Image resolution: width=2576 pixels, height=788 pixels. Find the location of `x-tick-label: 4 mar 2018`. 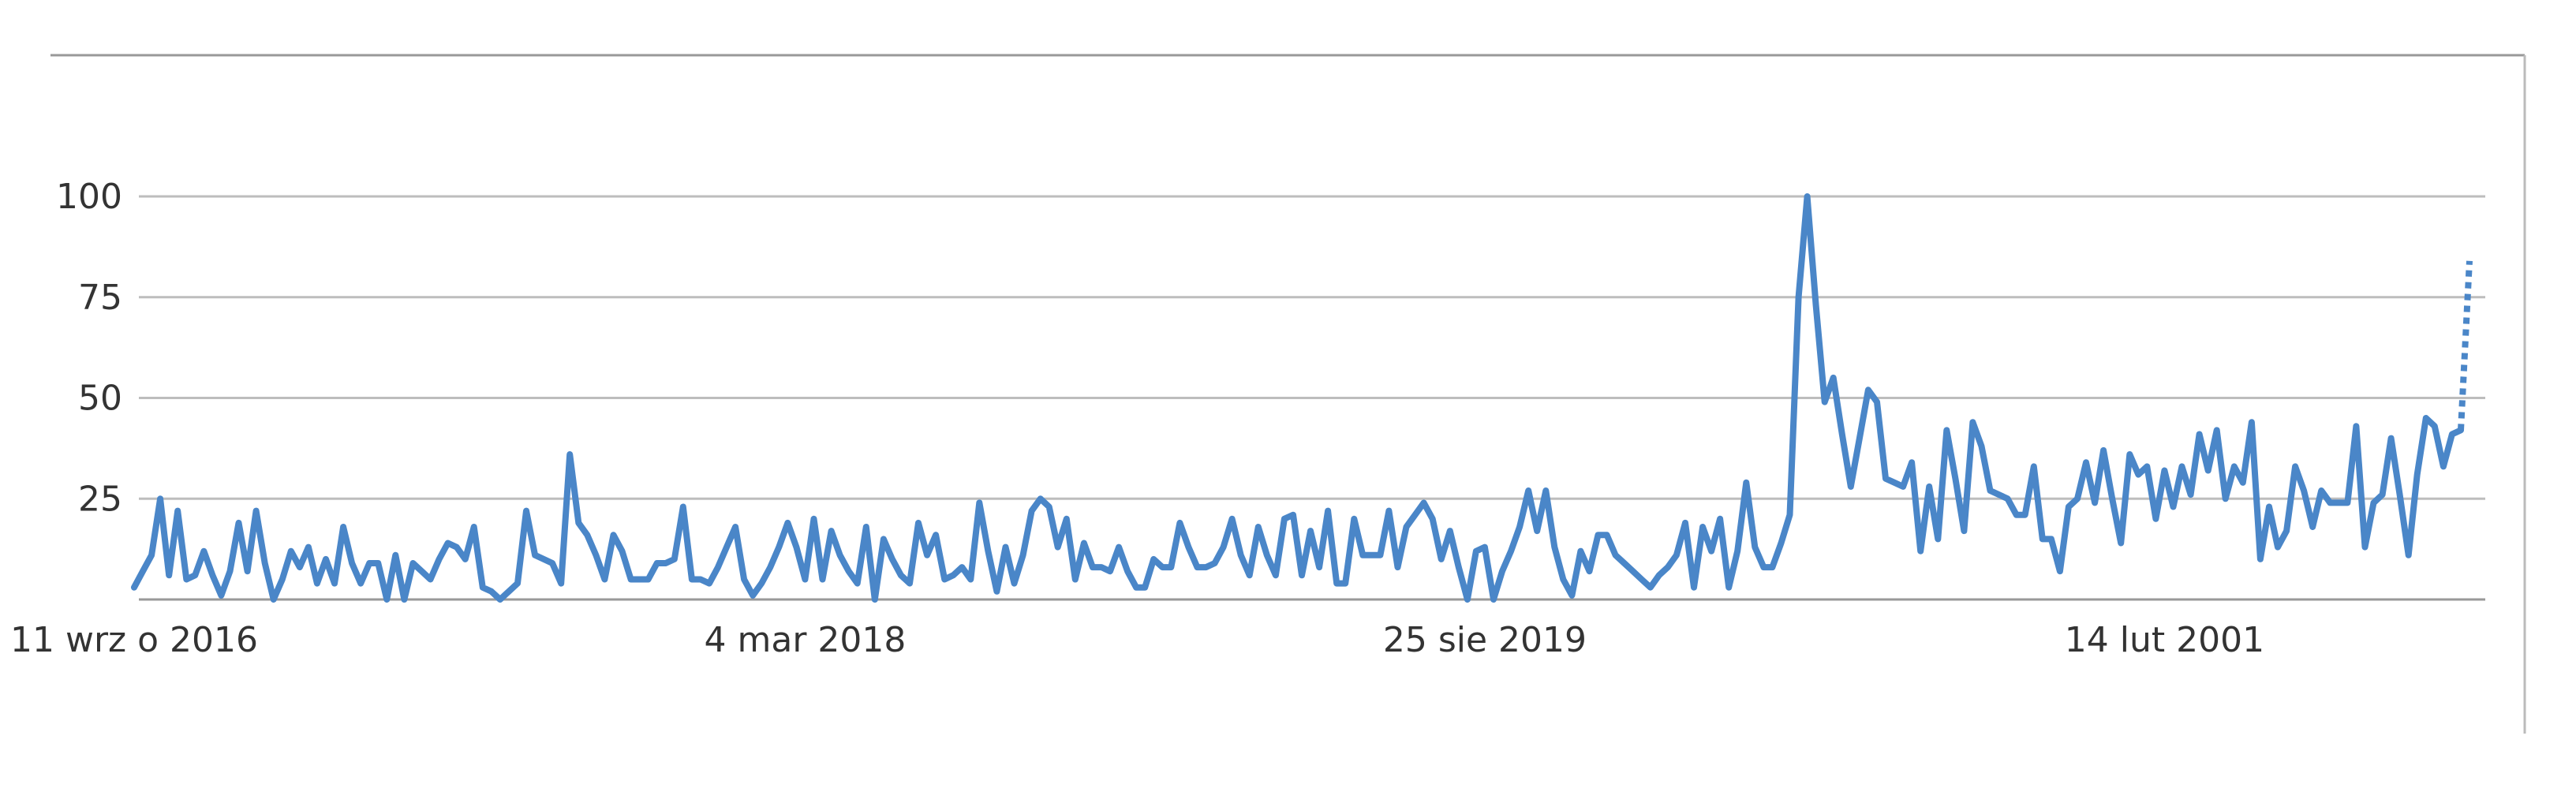

x-tick-label: 4 mar 2018 is located at coordinates (806, 640).